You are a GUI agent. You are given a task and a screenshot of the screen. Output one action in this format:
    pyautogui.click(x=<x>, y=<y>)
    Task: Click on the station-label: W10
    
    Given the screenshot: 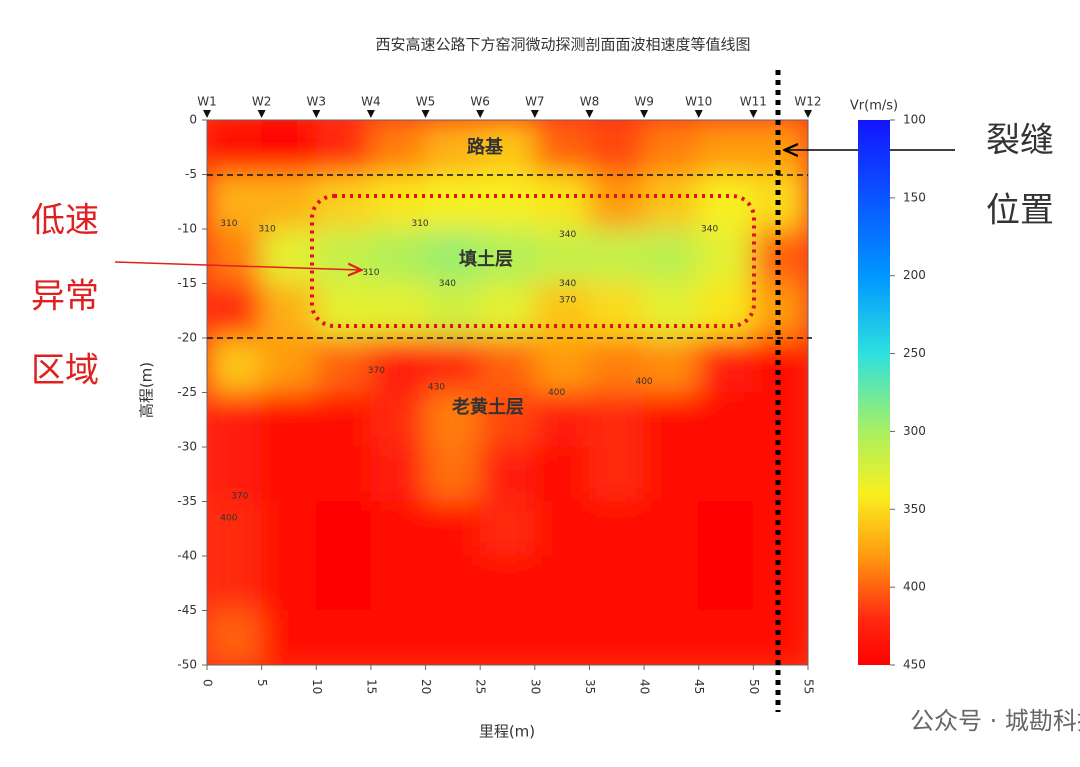 What is the action you would take?
    pyautogui.click(x=698, y=102)
    